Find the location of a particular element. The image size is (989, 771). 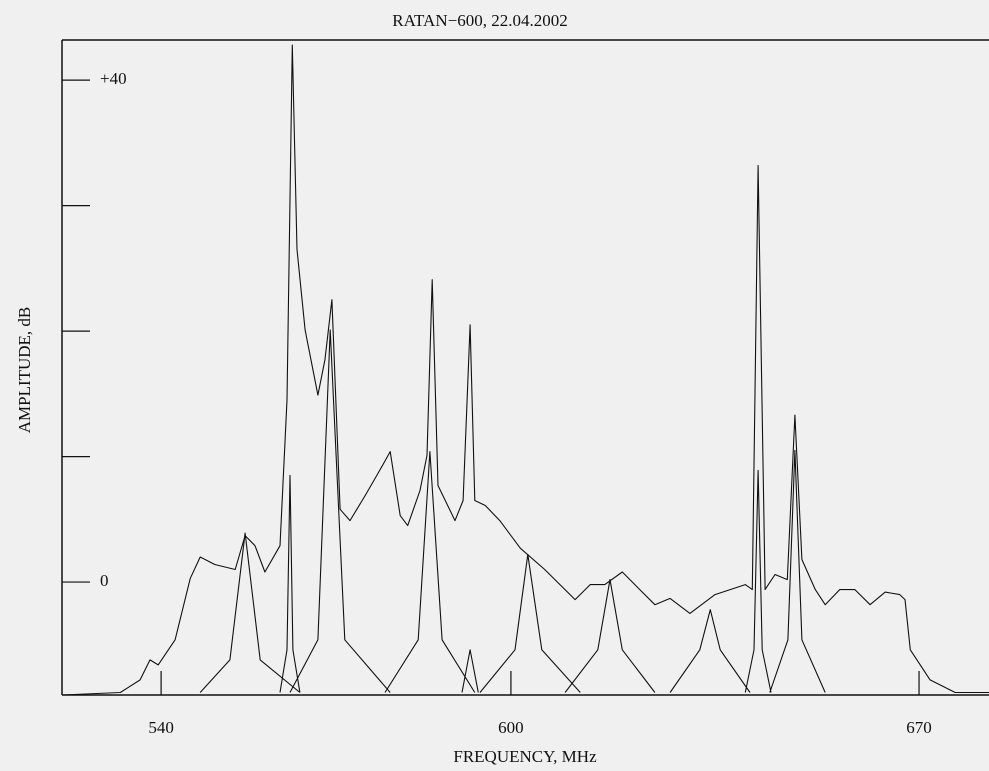

chart-title: RATAN−600, 22.04.2002 is located at coordinates (479, 20).